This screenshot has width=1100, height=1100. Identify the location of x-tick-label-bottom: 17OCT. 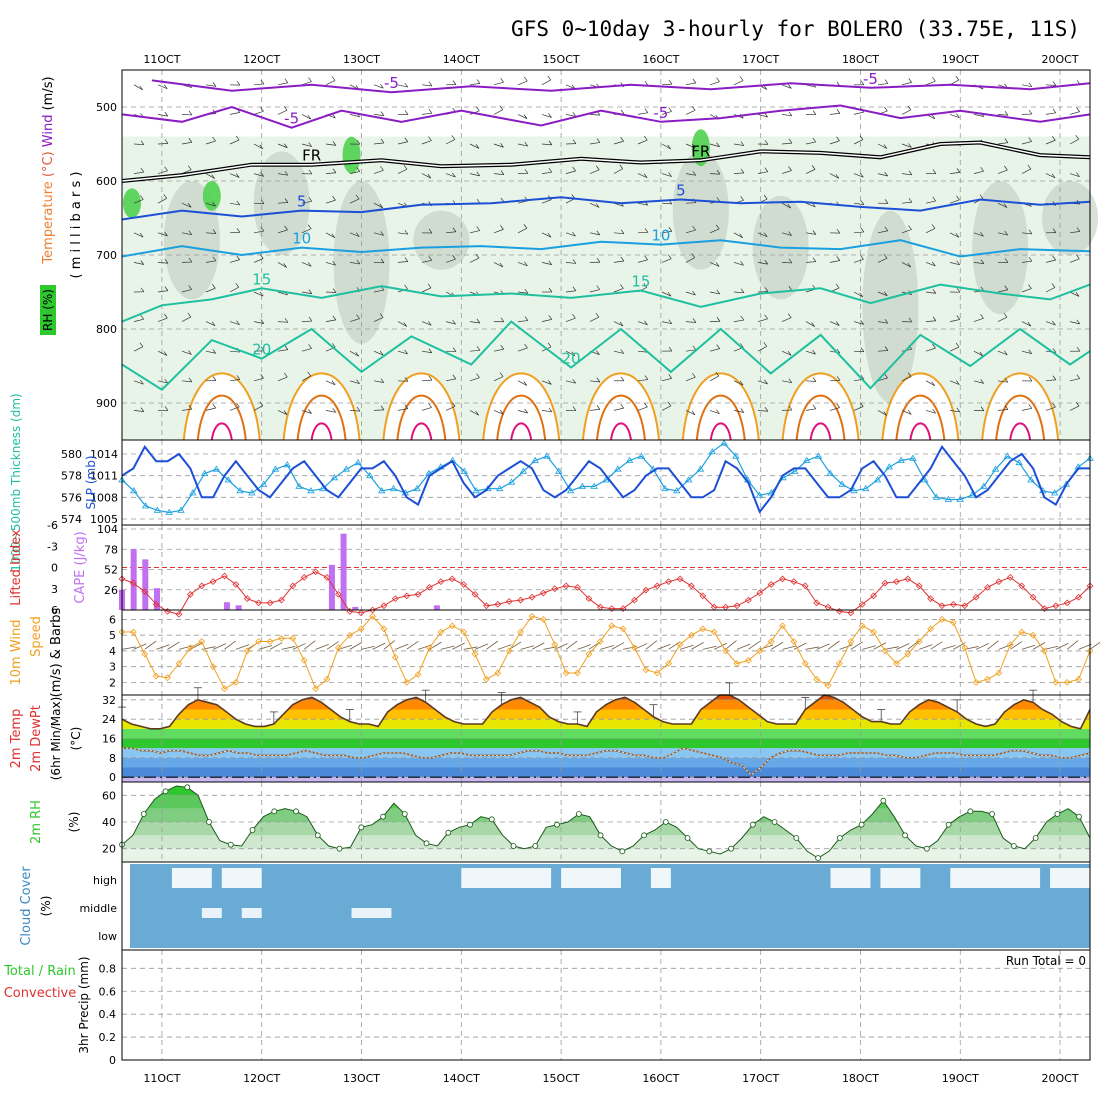
(760, 1078).